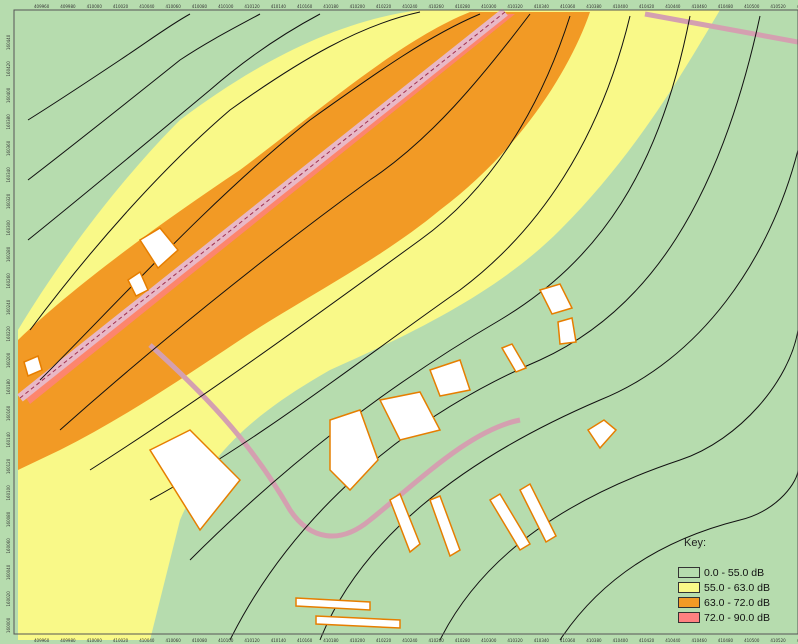 The height and width of the screenshot is (644, 798). What do you see at coordinates (8, 122) in the screenshot?
I see `axis-tick-label: 160380` at bounding box center [8, 122].